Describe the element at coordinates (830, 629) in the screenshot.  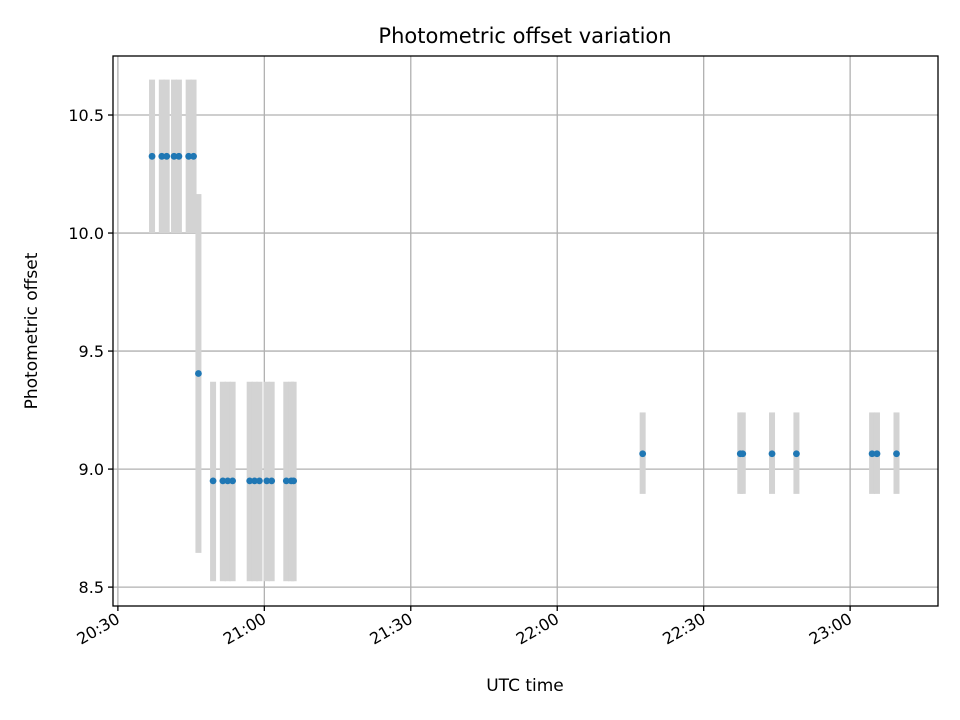
I see `x-tick-label: 23:00` at that location.